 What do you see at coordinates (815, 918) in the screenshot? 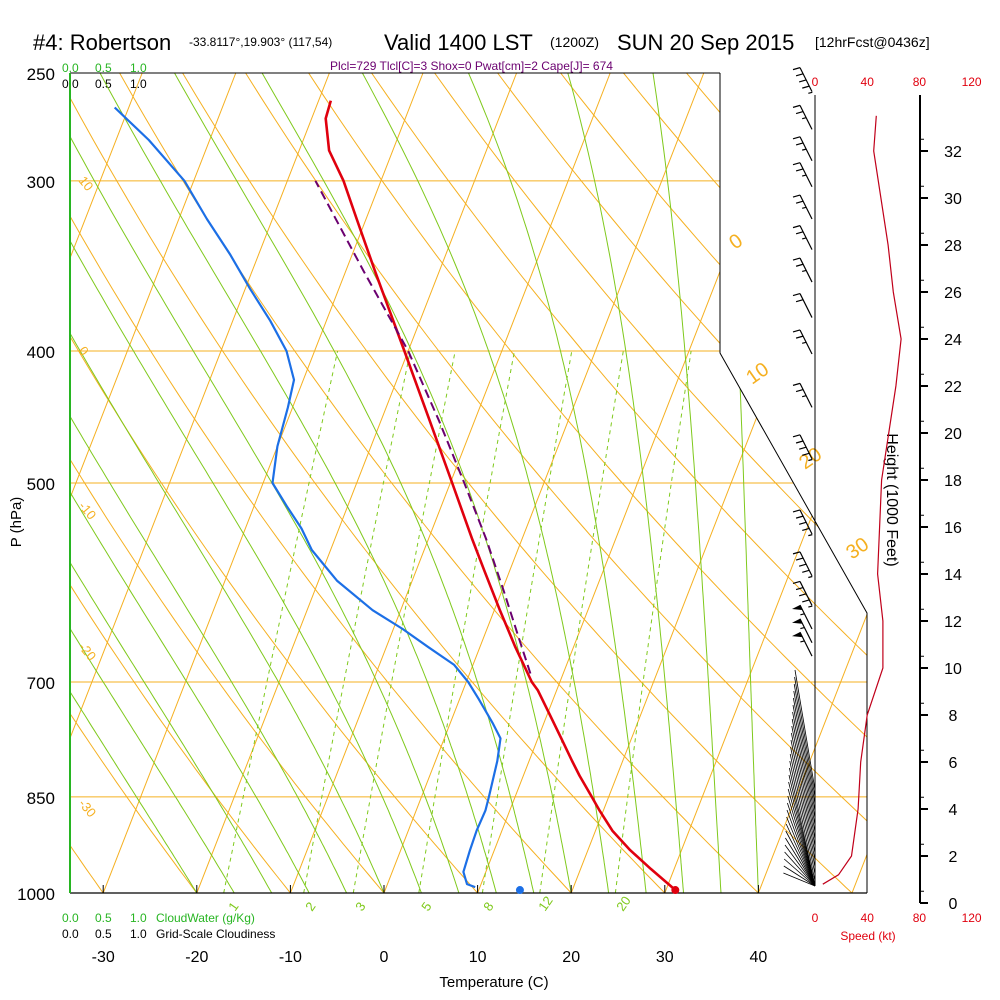
I see `speed-tick-label-bottom: 0` at bounding box center [815, 918].